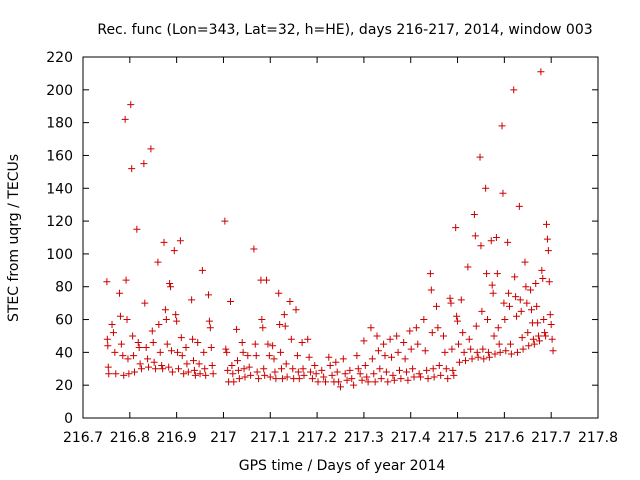 Image resolution: width=640 pixels, height=480 pixels. I want to click on x-tick-label: 217.1, so click(270, 438).